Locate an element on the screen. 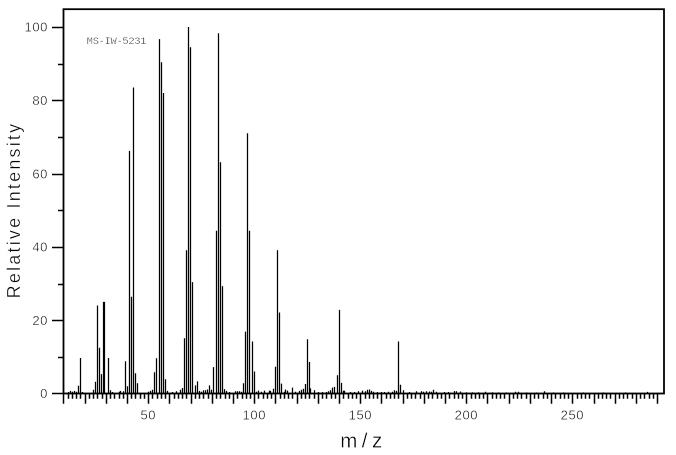 The width and height of the screenshot is (676, 455). svg-text: MS-IW-5231 is located at coordinates (116, 42).